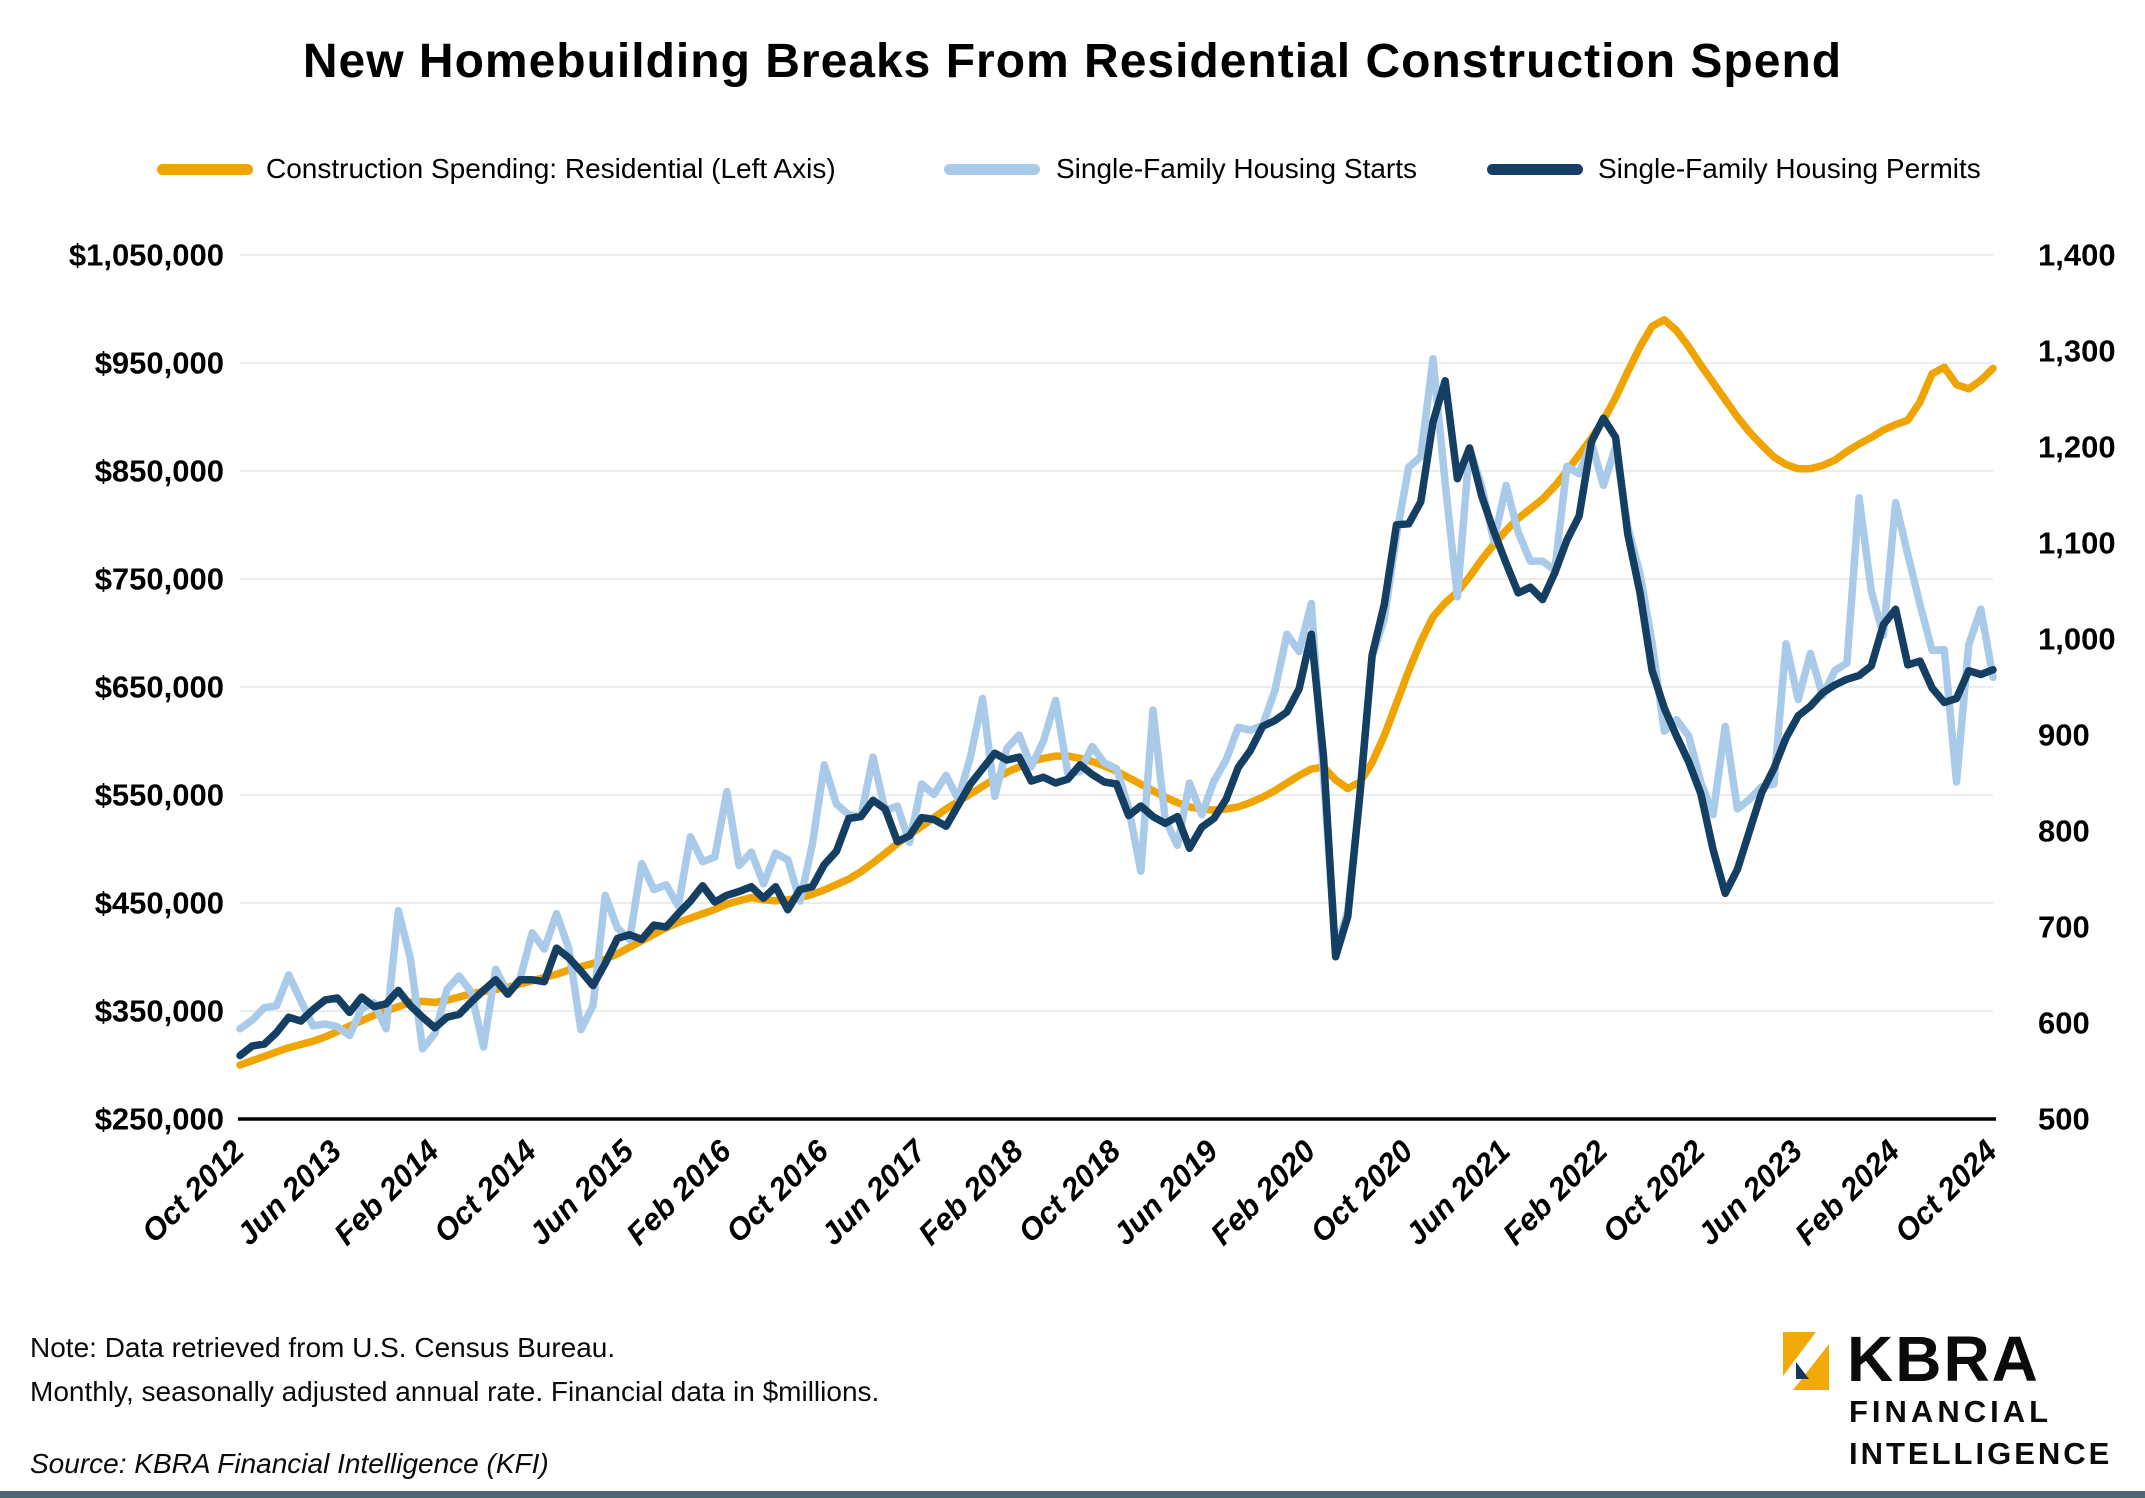 Image resolution: width=2145 pixels, height=1498 pixels. What do you see at coordinates (2064, 927) in the screenshot?
I see `right-axis-tick-label: 700` at bounding box center [2064, 927].